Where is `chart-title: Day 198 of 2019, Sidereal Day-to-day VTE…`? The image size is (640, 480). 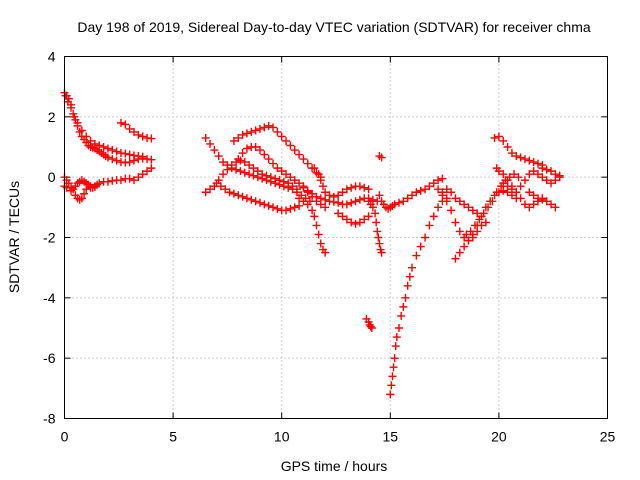 chart-title: Day 198 of 2019, Sidereal Day-to-day VTE… is located at coordinates (333, 27).